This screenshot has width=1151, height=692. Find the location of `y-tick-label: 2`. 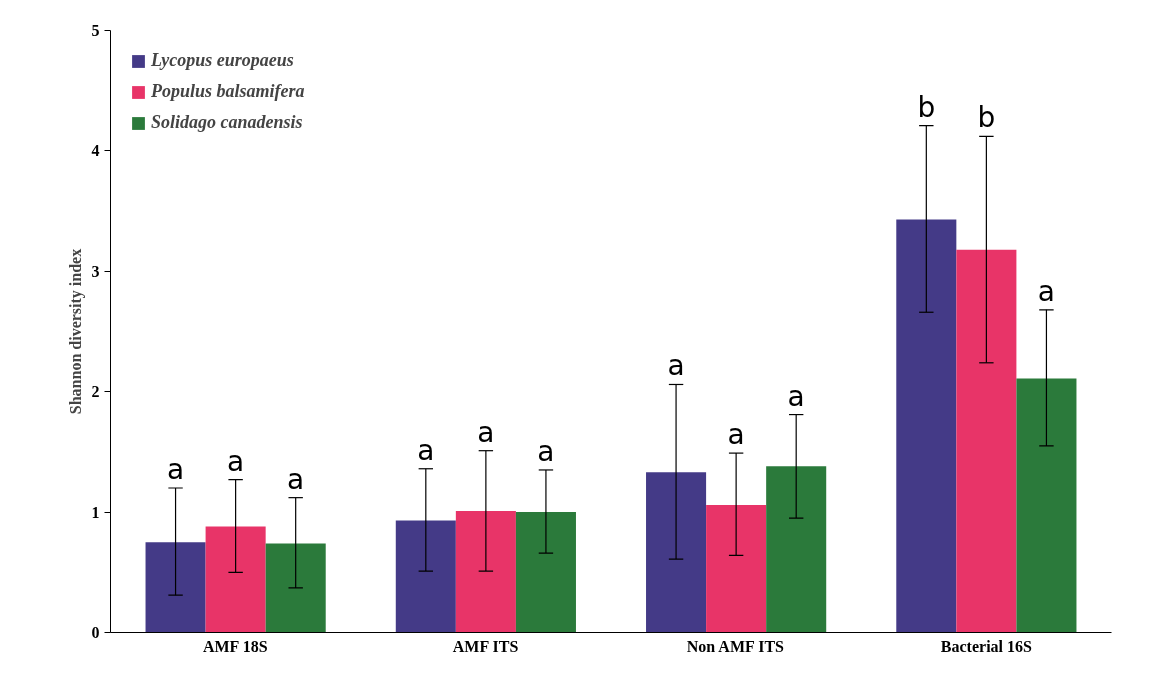

y-tick-label: 2 is located at coordinates (95, 392).